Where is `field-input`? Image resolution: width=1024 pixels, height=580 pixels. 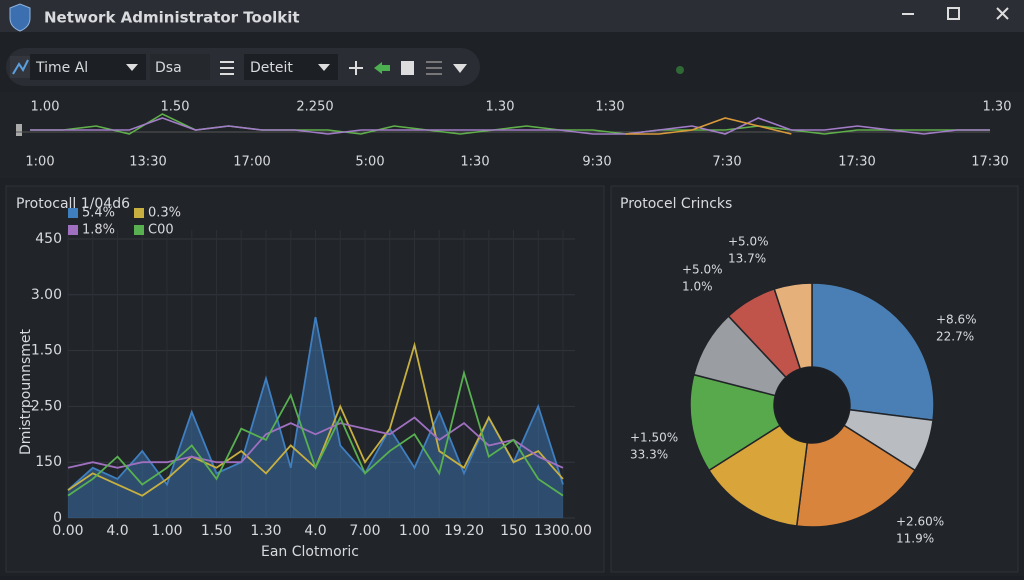
field-input is located at coordinates (180, 67).